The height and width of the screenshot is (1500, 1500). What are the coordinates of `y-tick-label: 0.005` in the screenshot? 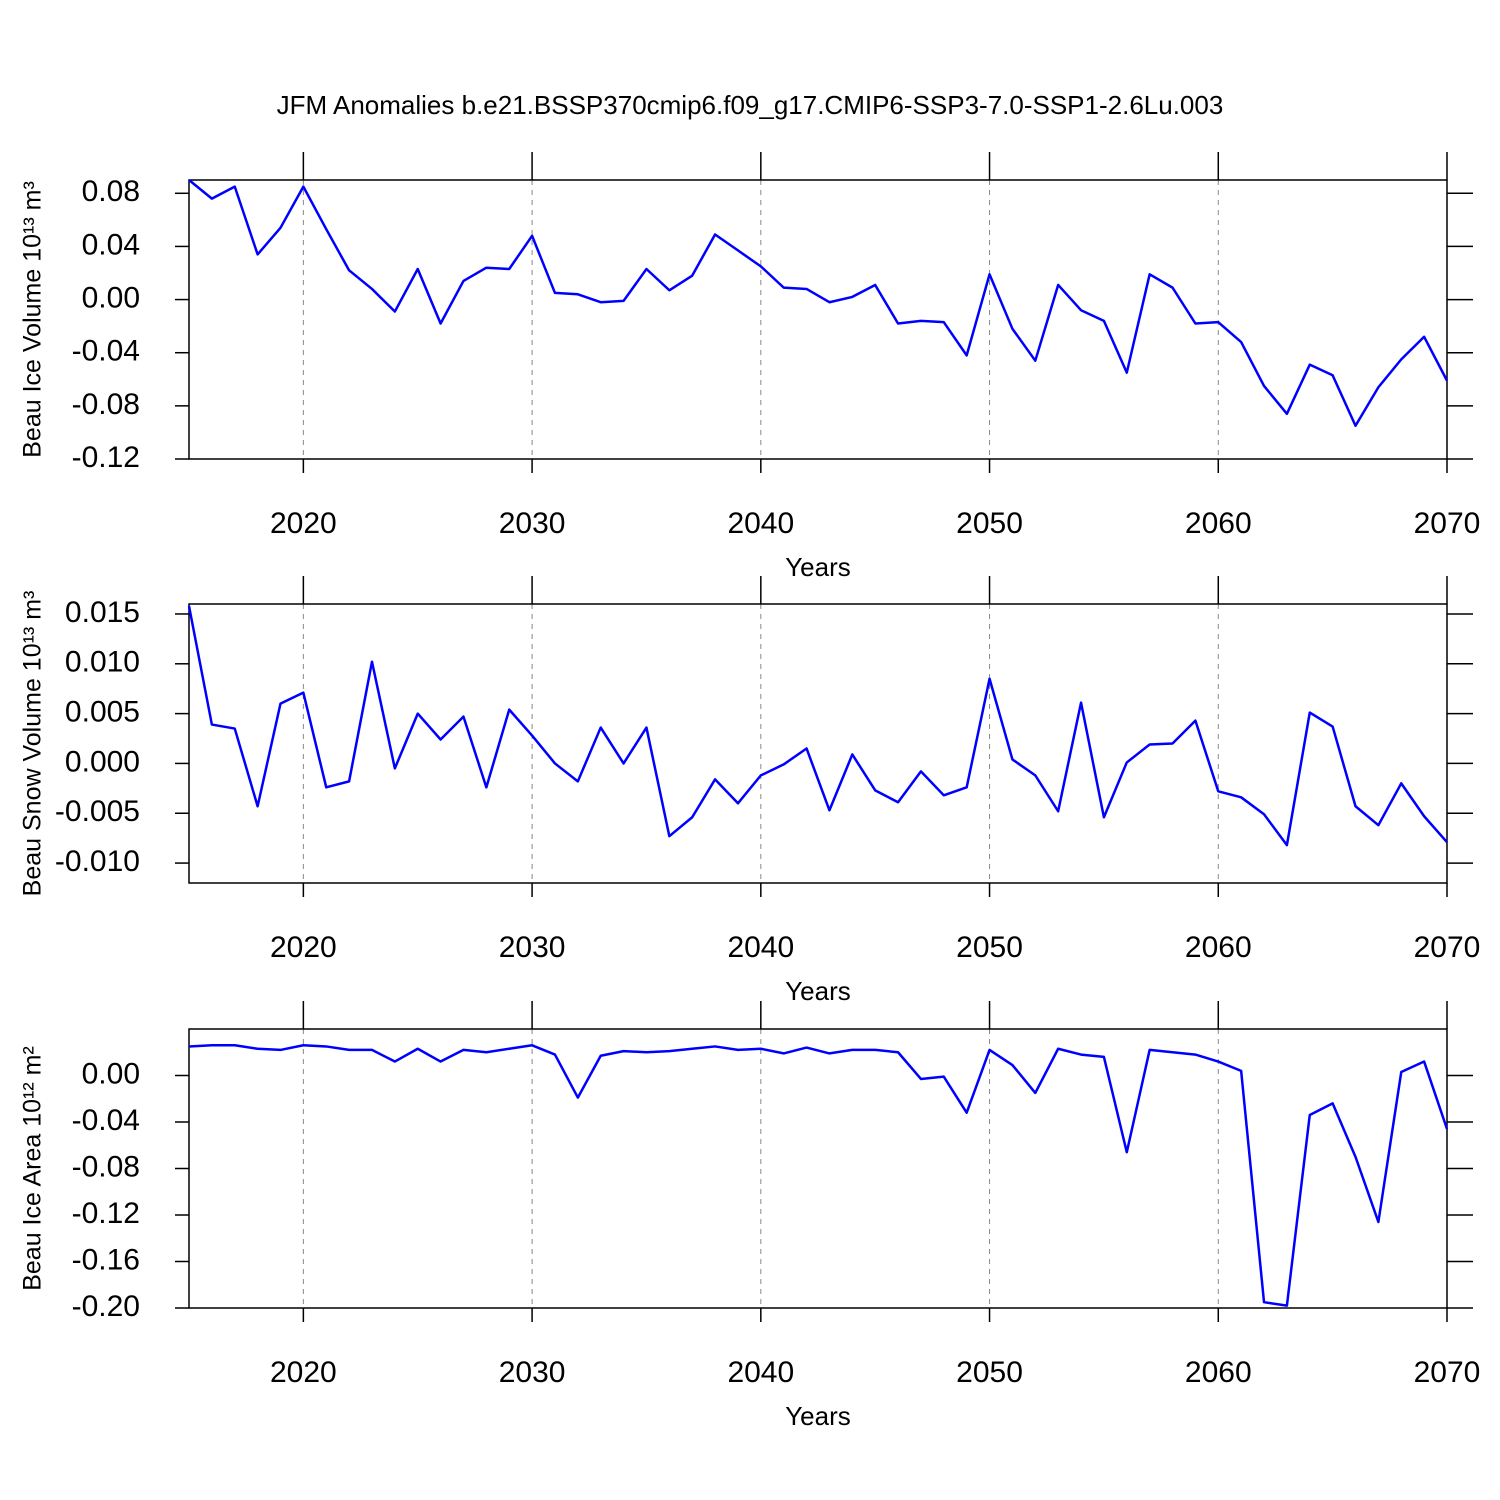 It's located at (102, 712).